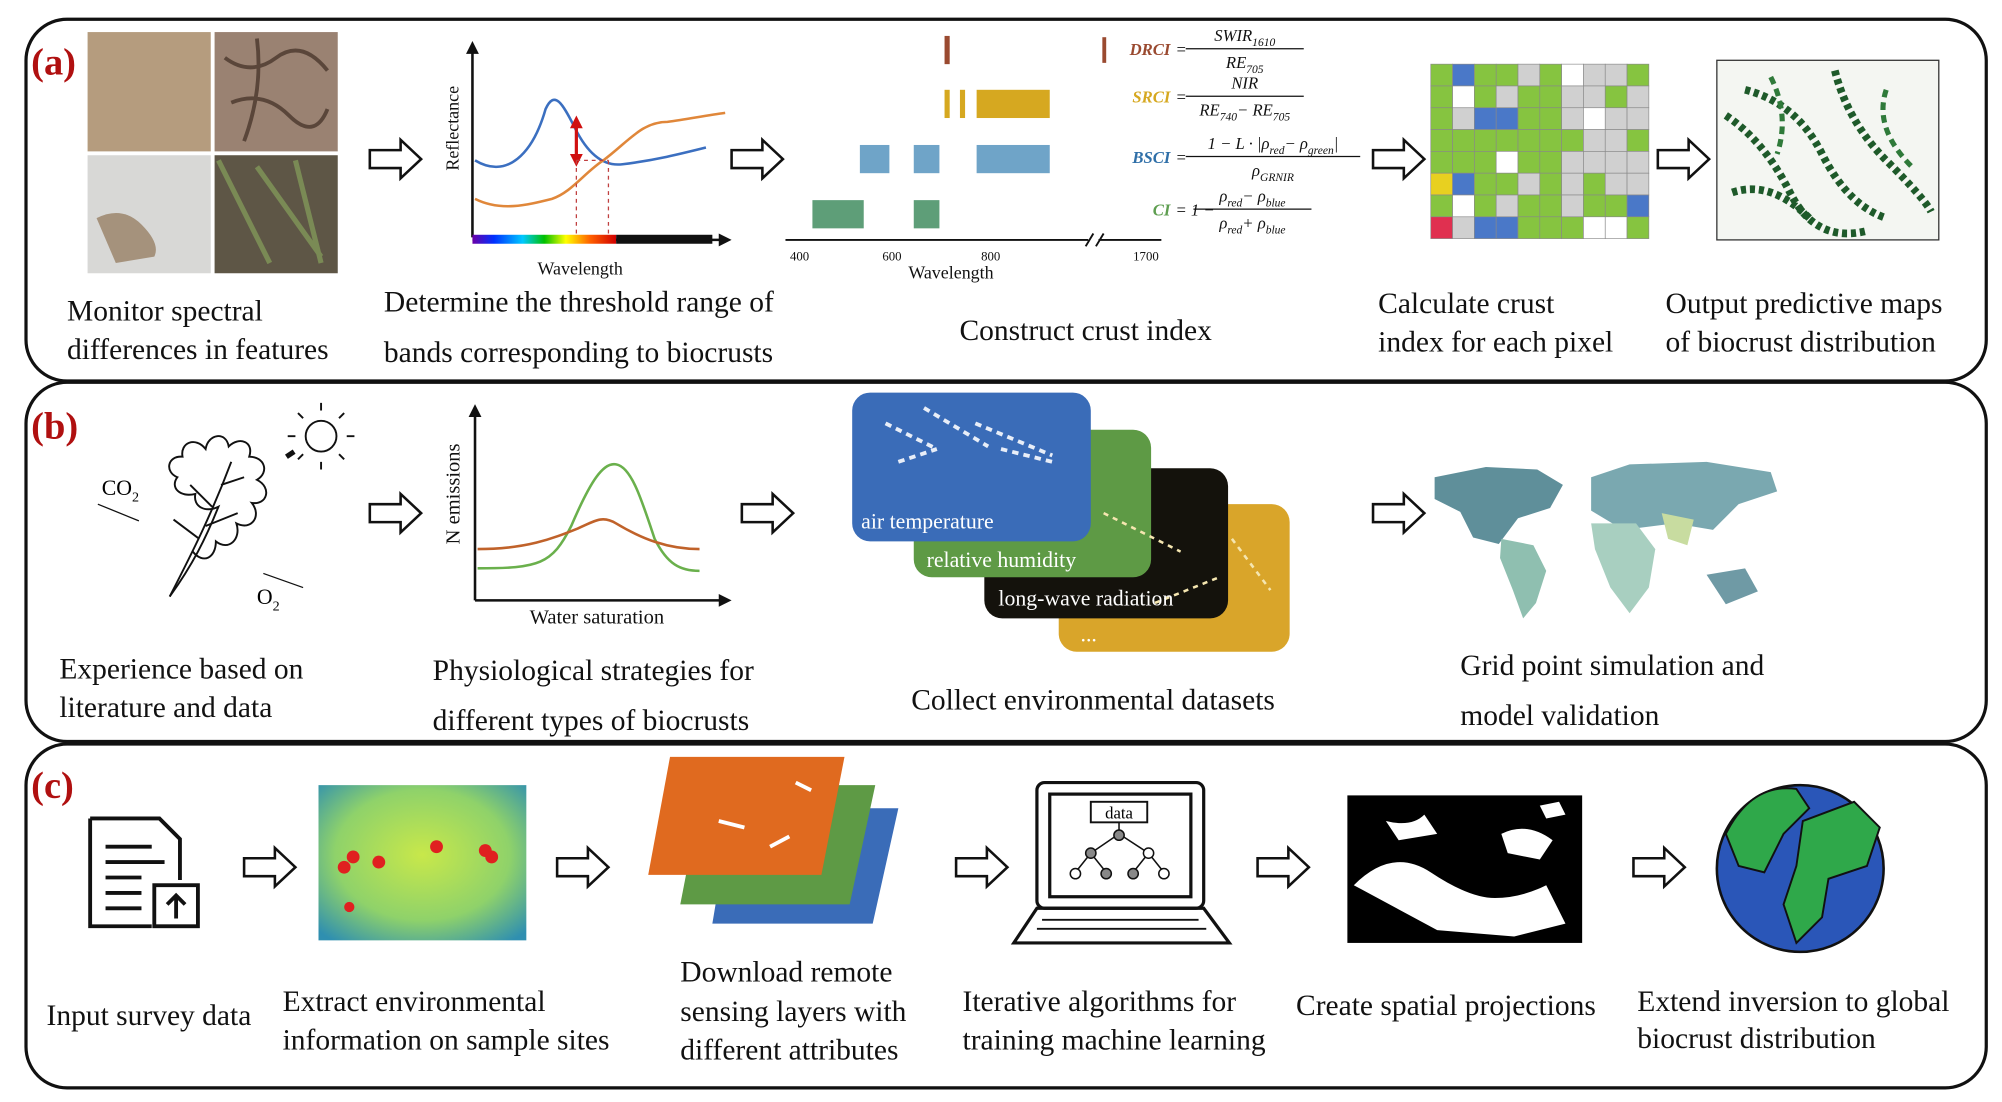 This screenshot has height=1102, width=2002. I want to click on pixel-grid, so click(1540, 151).